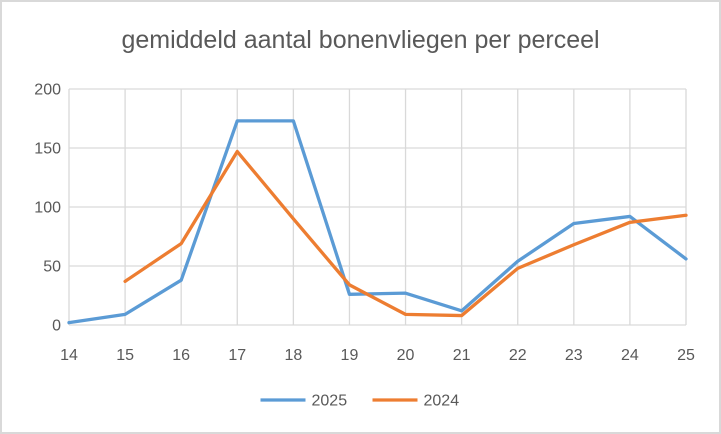 This screenshot has height=434, width=721. Describe the element at coordinates (686, 355) in the screenshot. I see `x-axis-tick-label: 25` at that location.